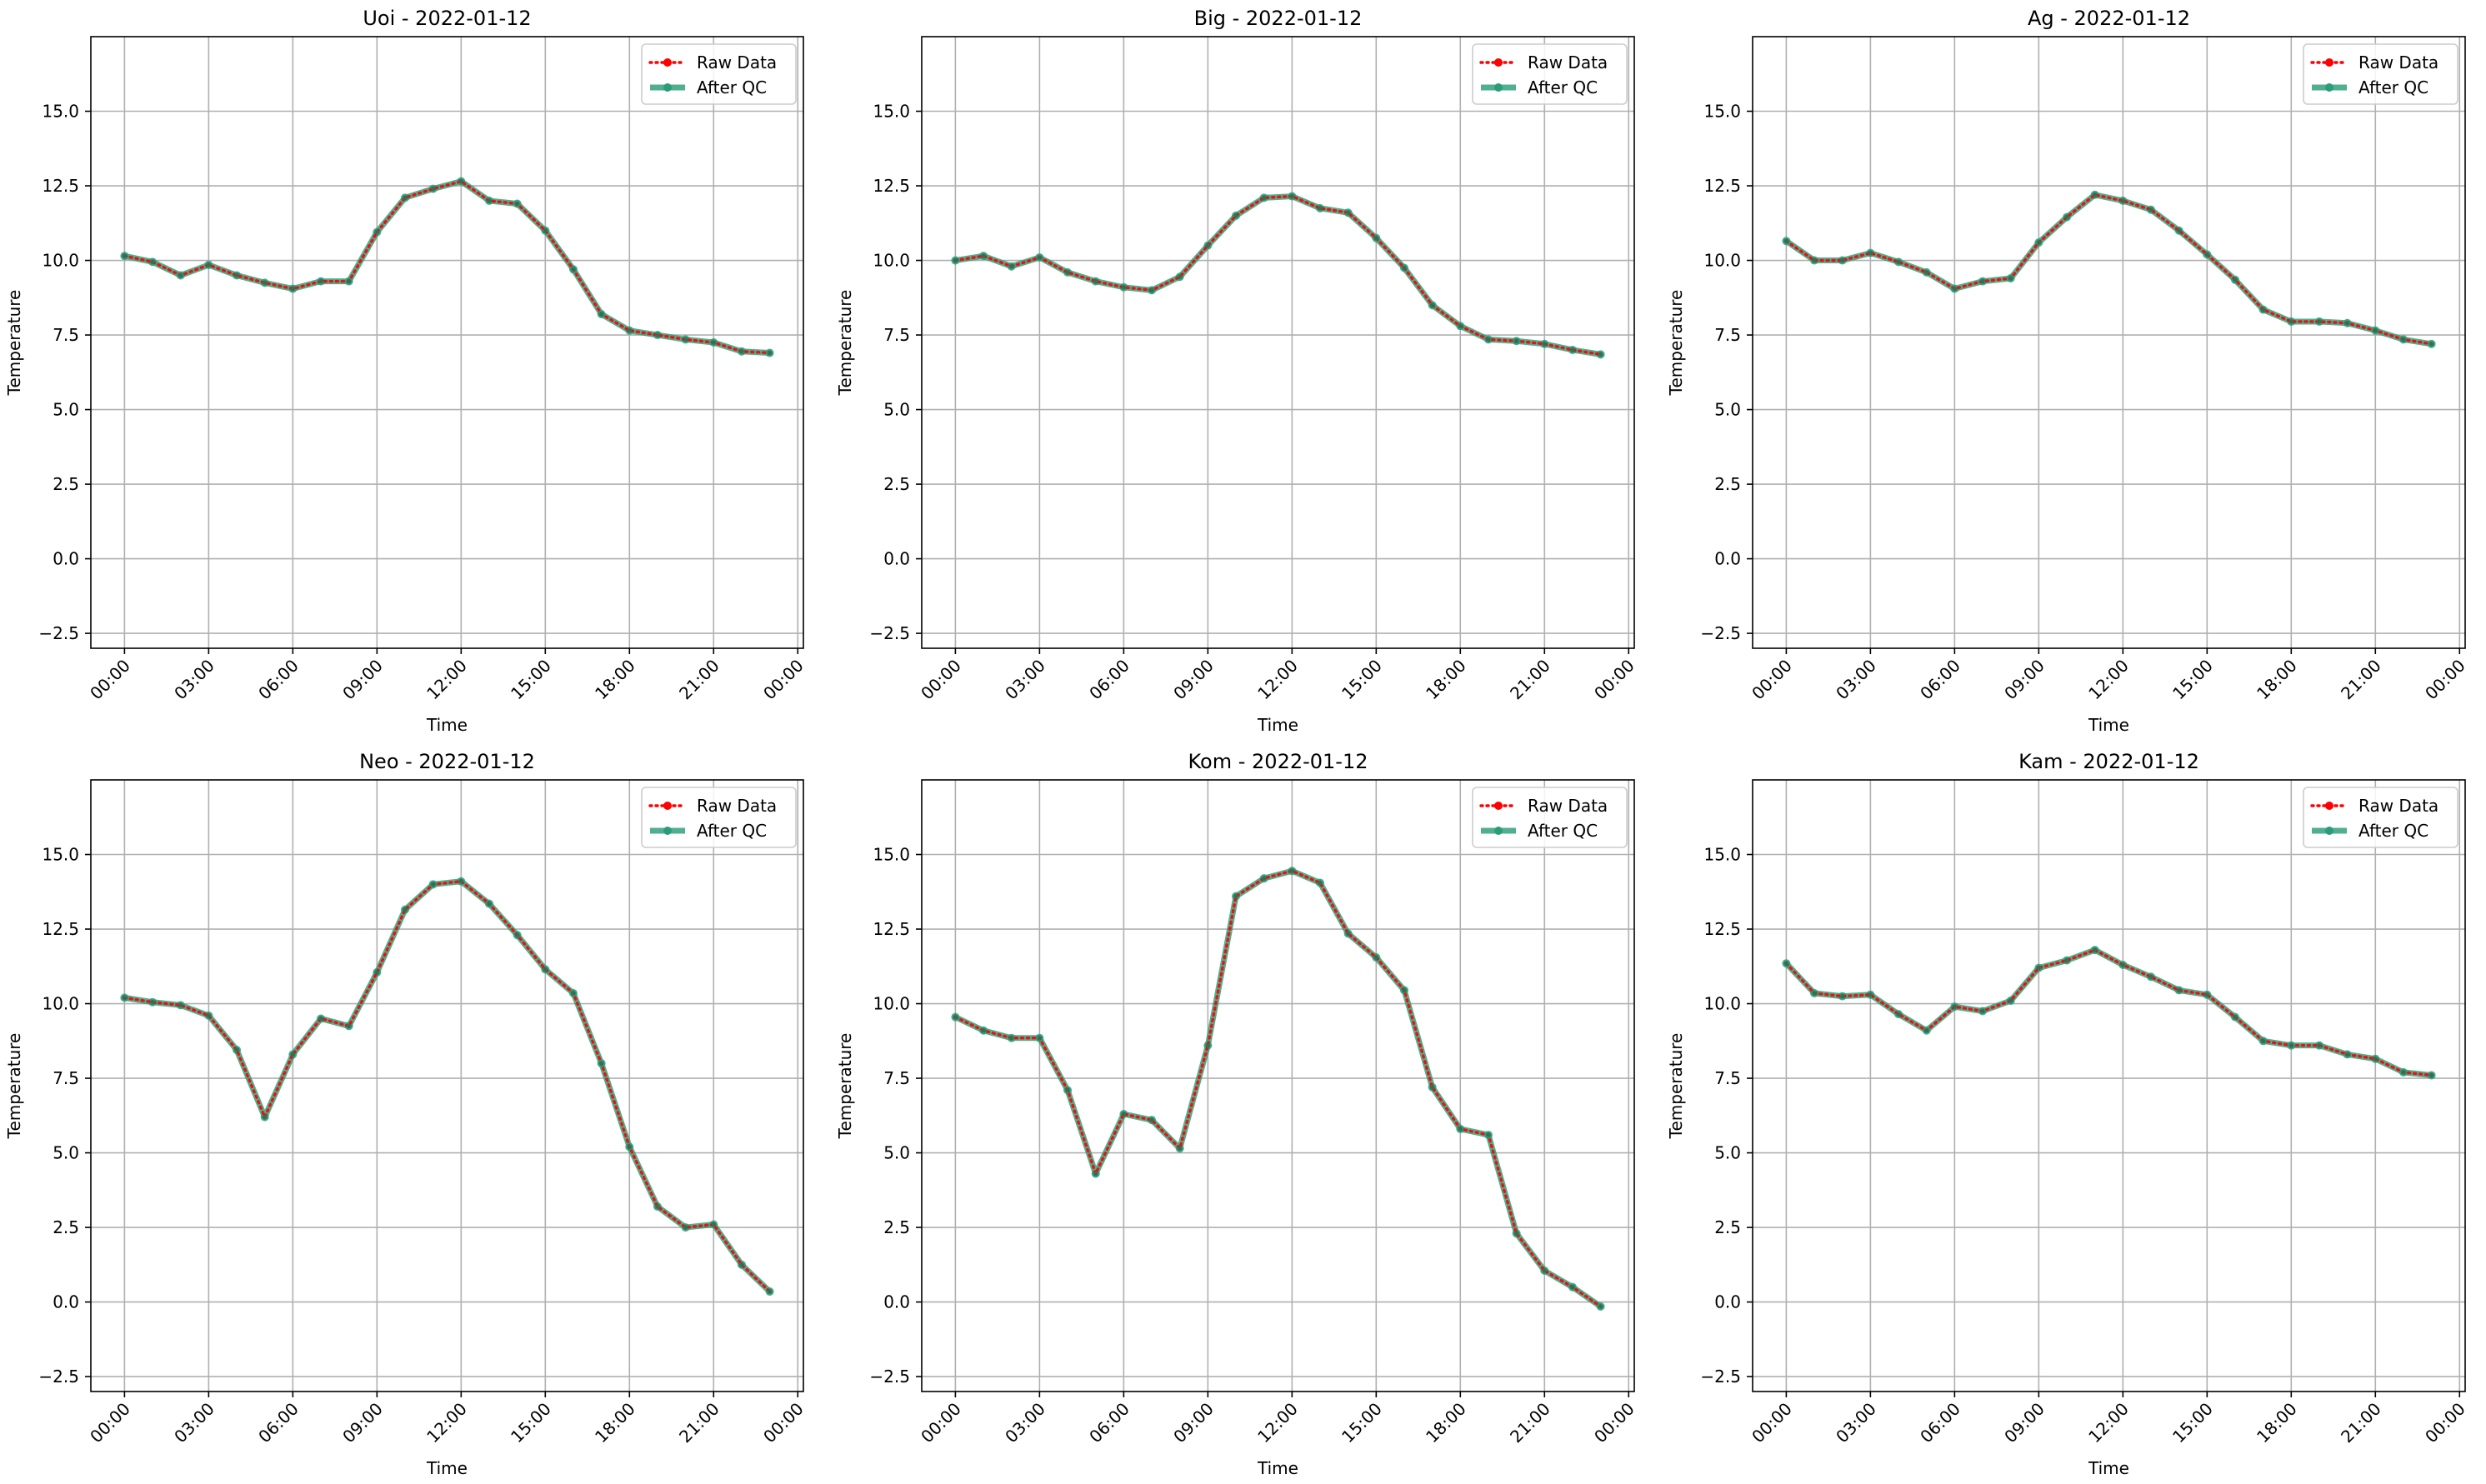 This screenshot has width=2486, height=1484. Describe the element at coordinates (1499, 831) in the screenshot. I see `legend-marker-after-qc` at that location.